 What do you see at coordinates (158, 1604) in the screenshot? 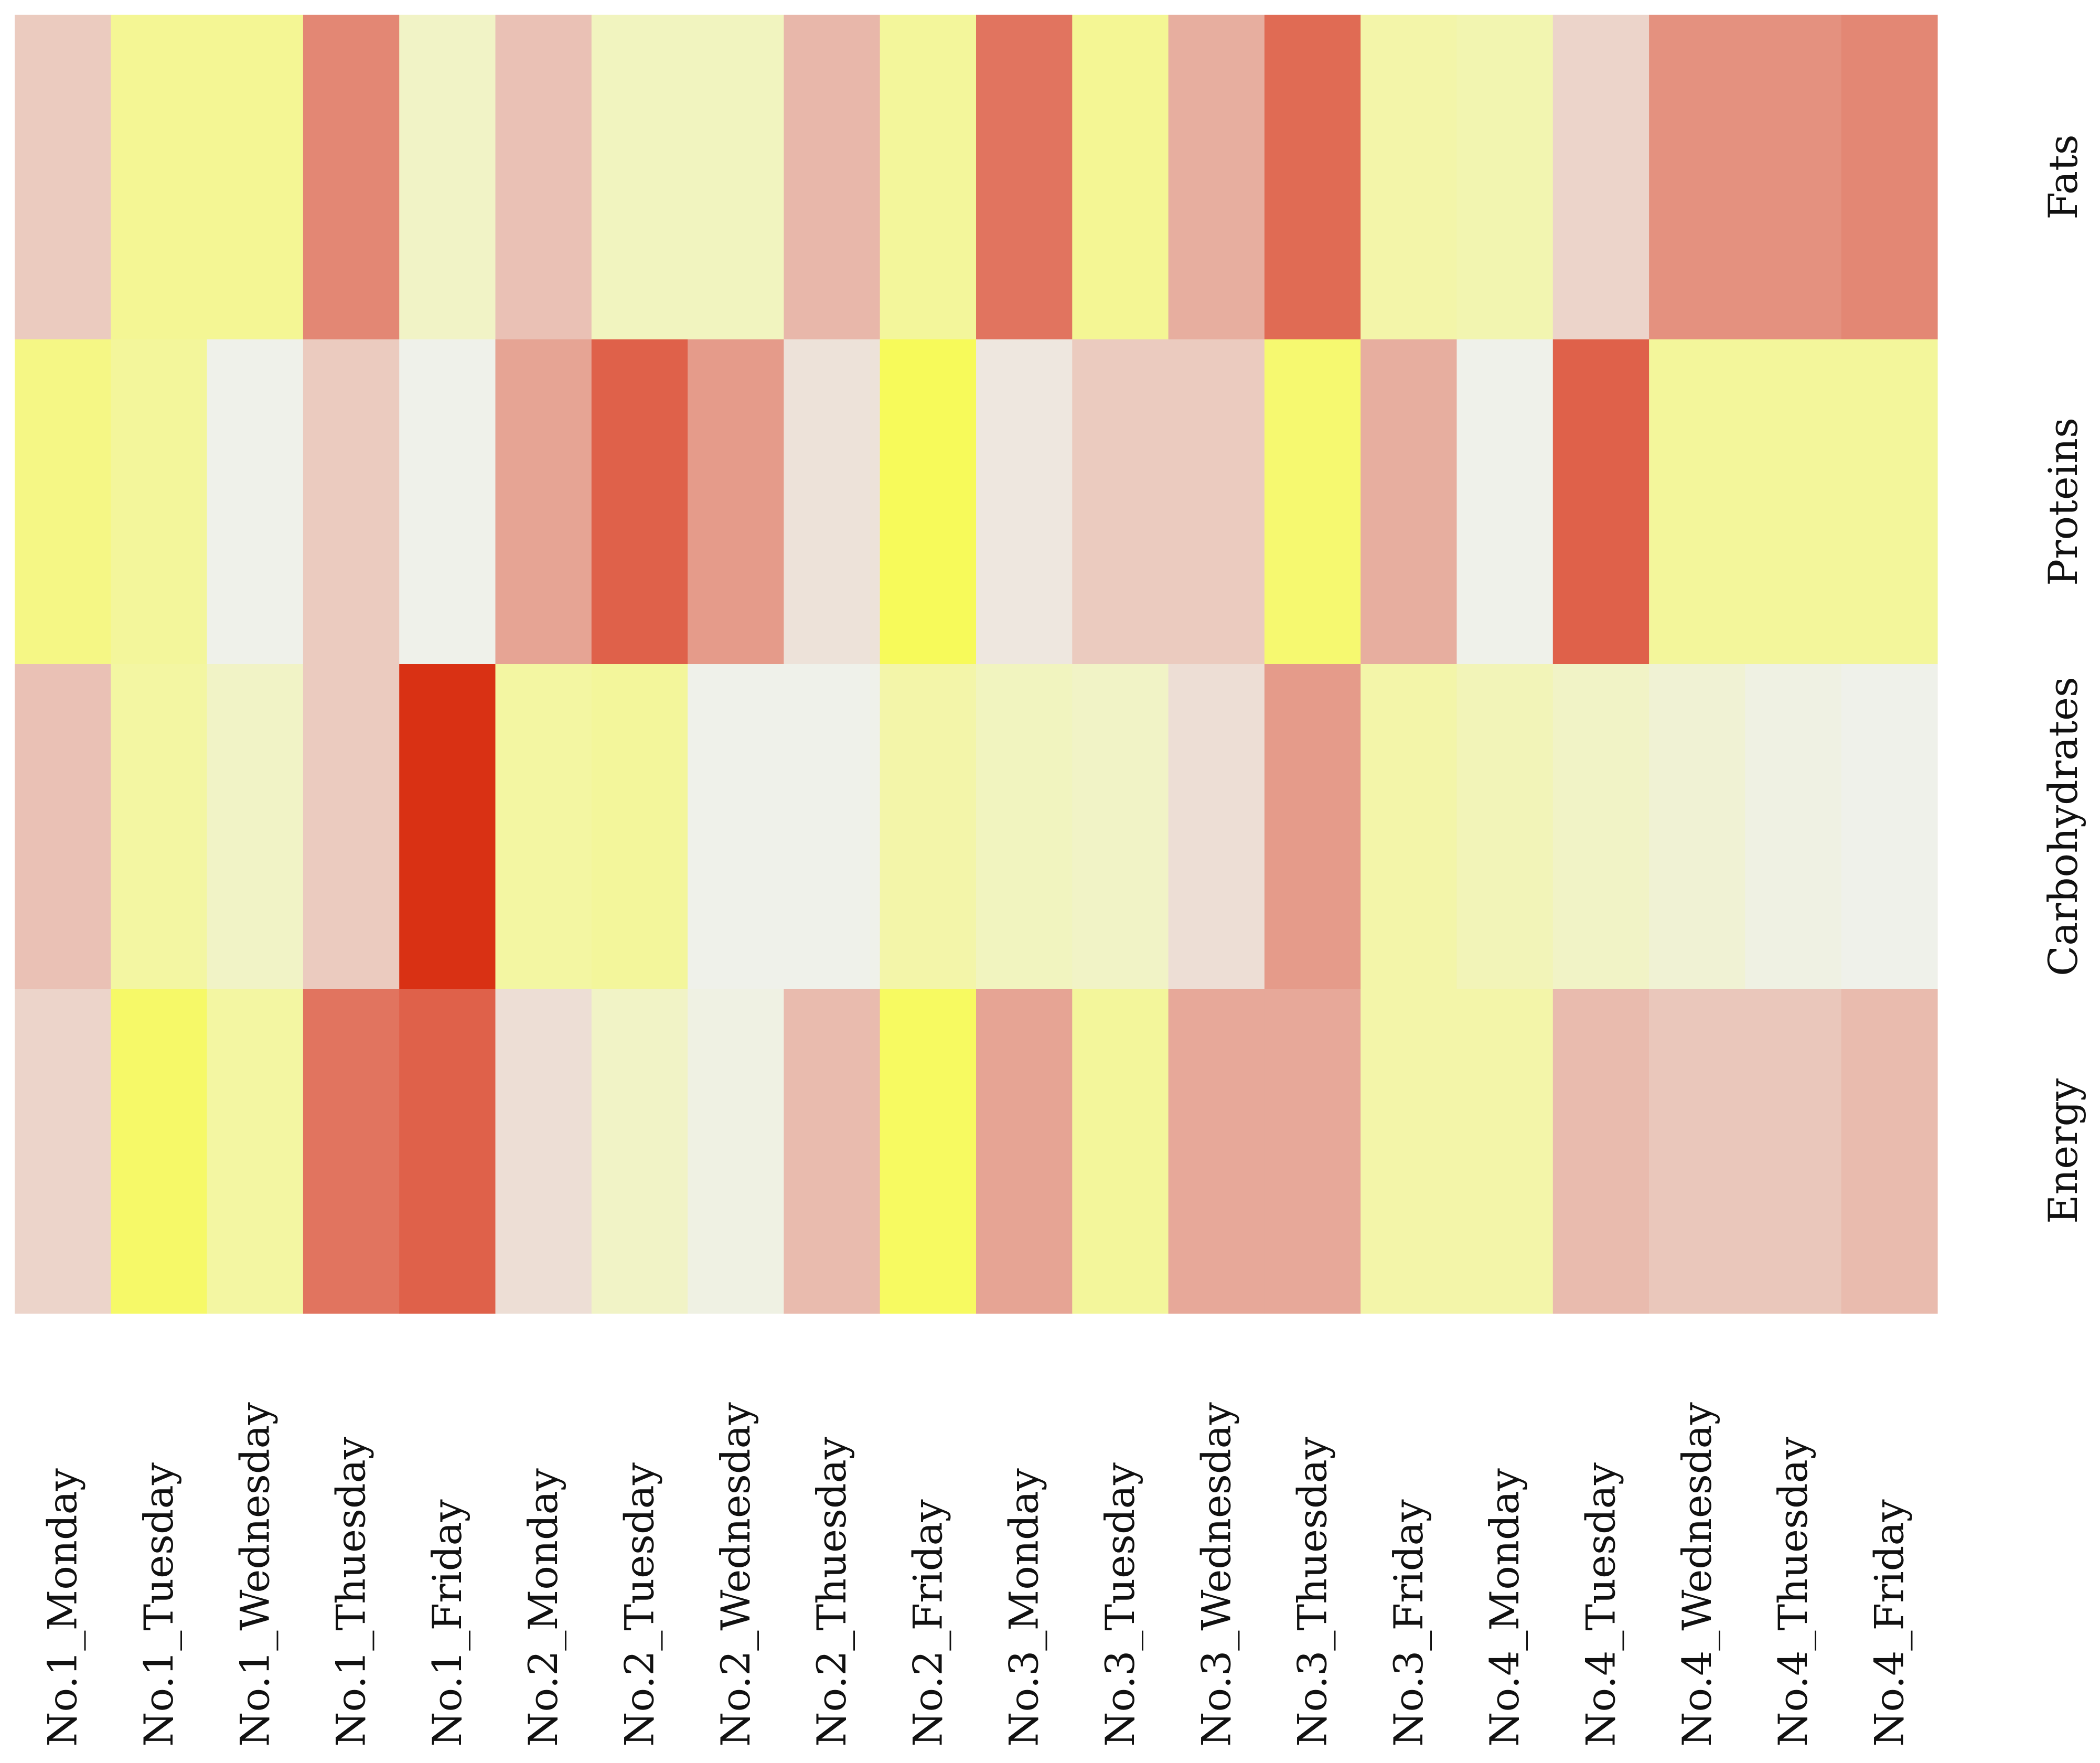
I see `column-label-2: No.1_Tuesday` at bounding box center [158, 1604].